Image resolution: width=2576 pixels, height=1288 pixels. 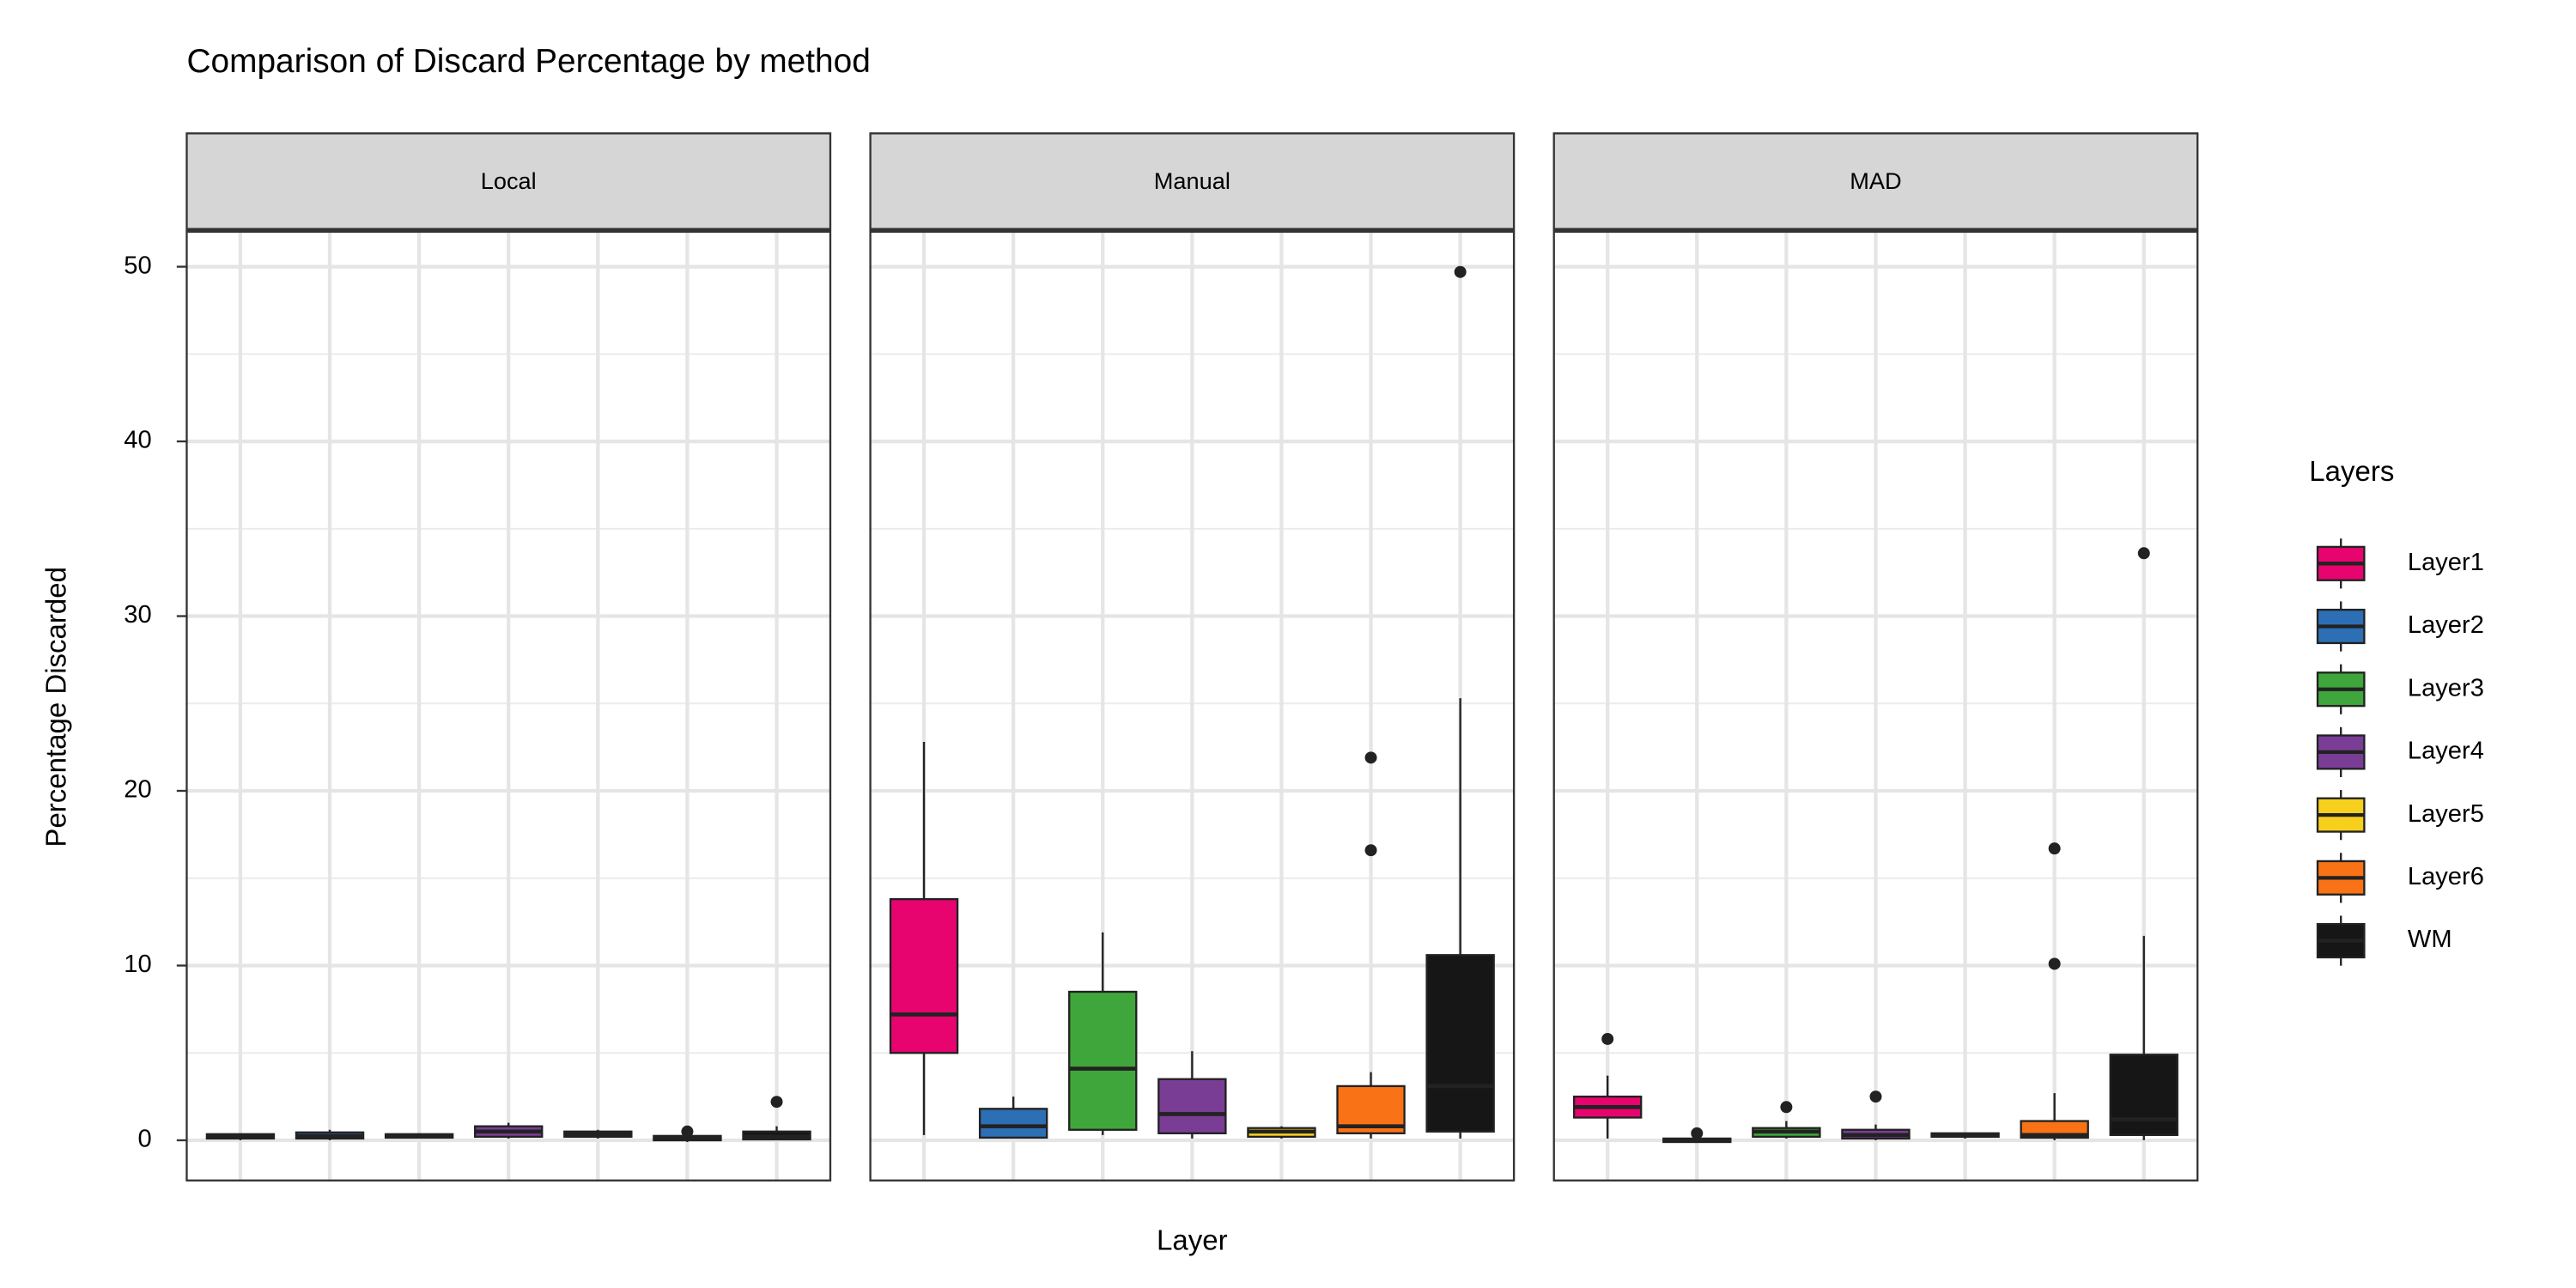 I want to click on y-tick-label: 50, so click(x=137, y=265).